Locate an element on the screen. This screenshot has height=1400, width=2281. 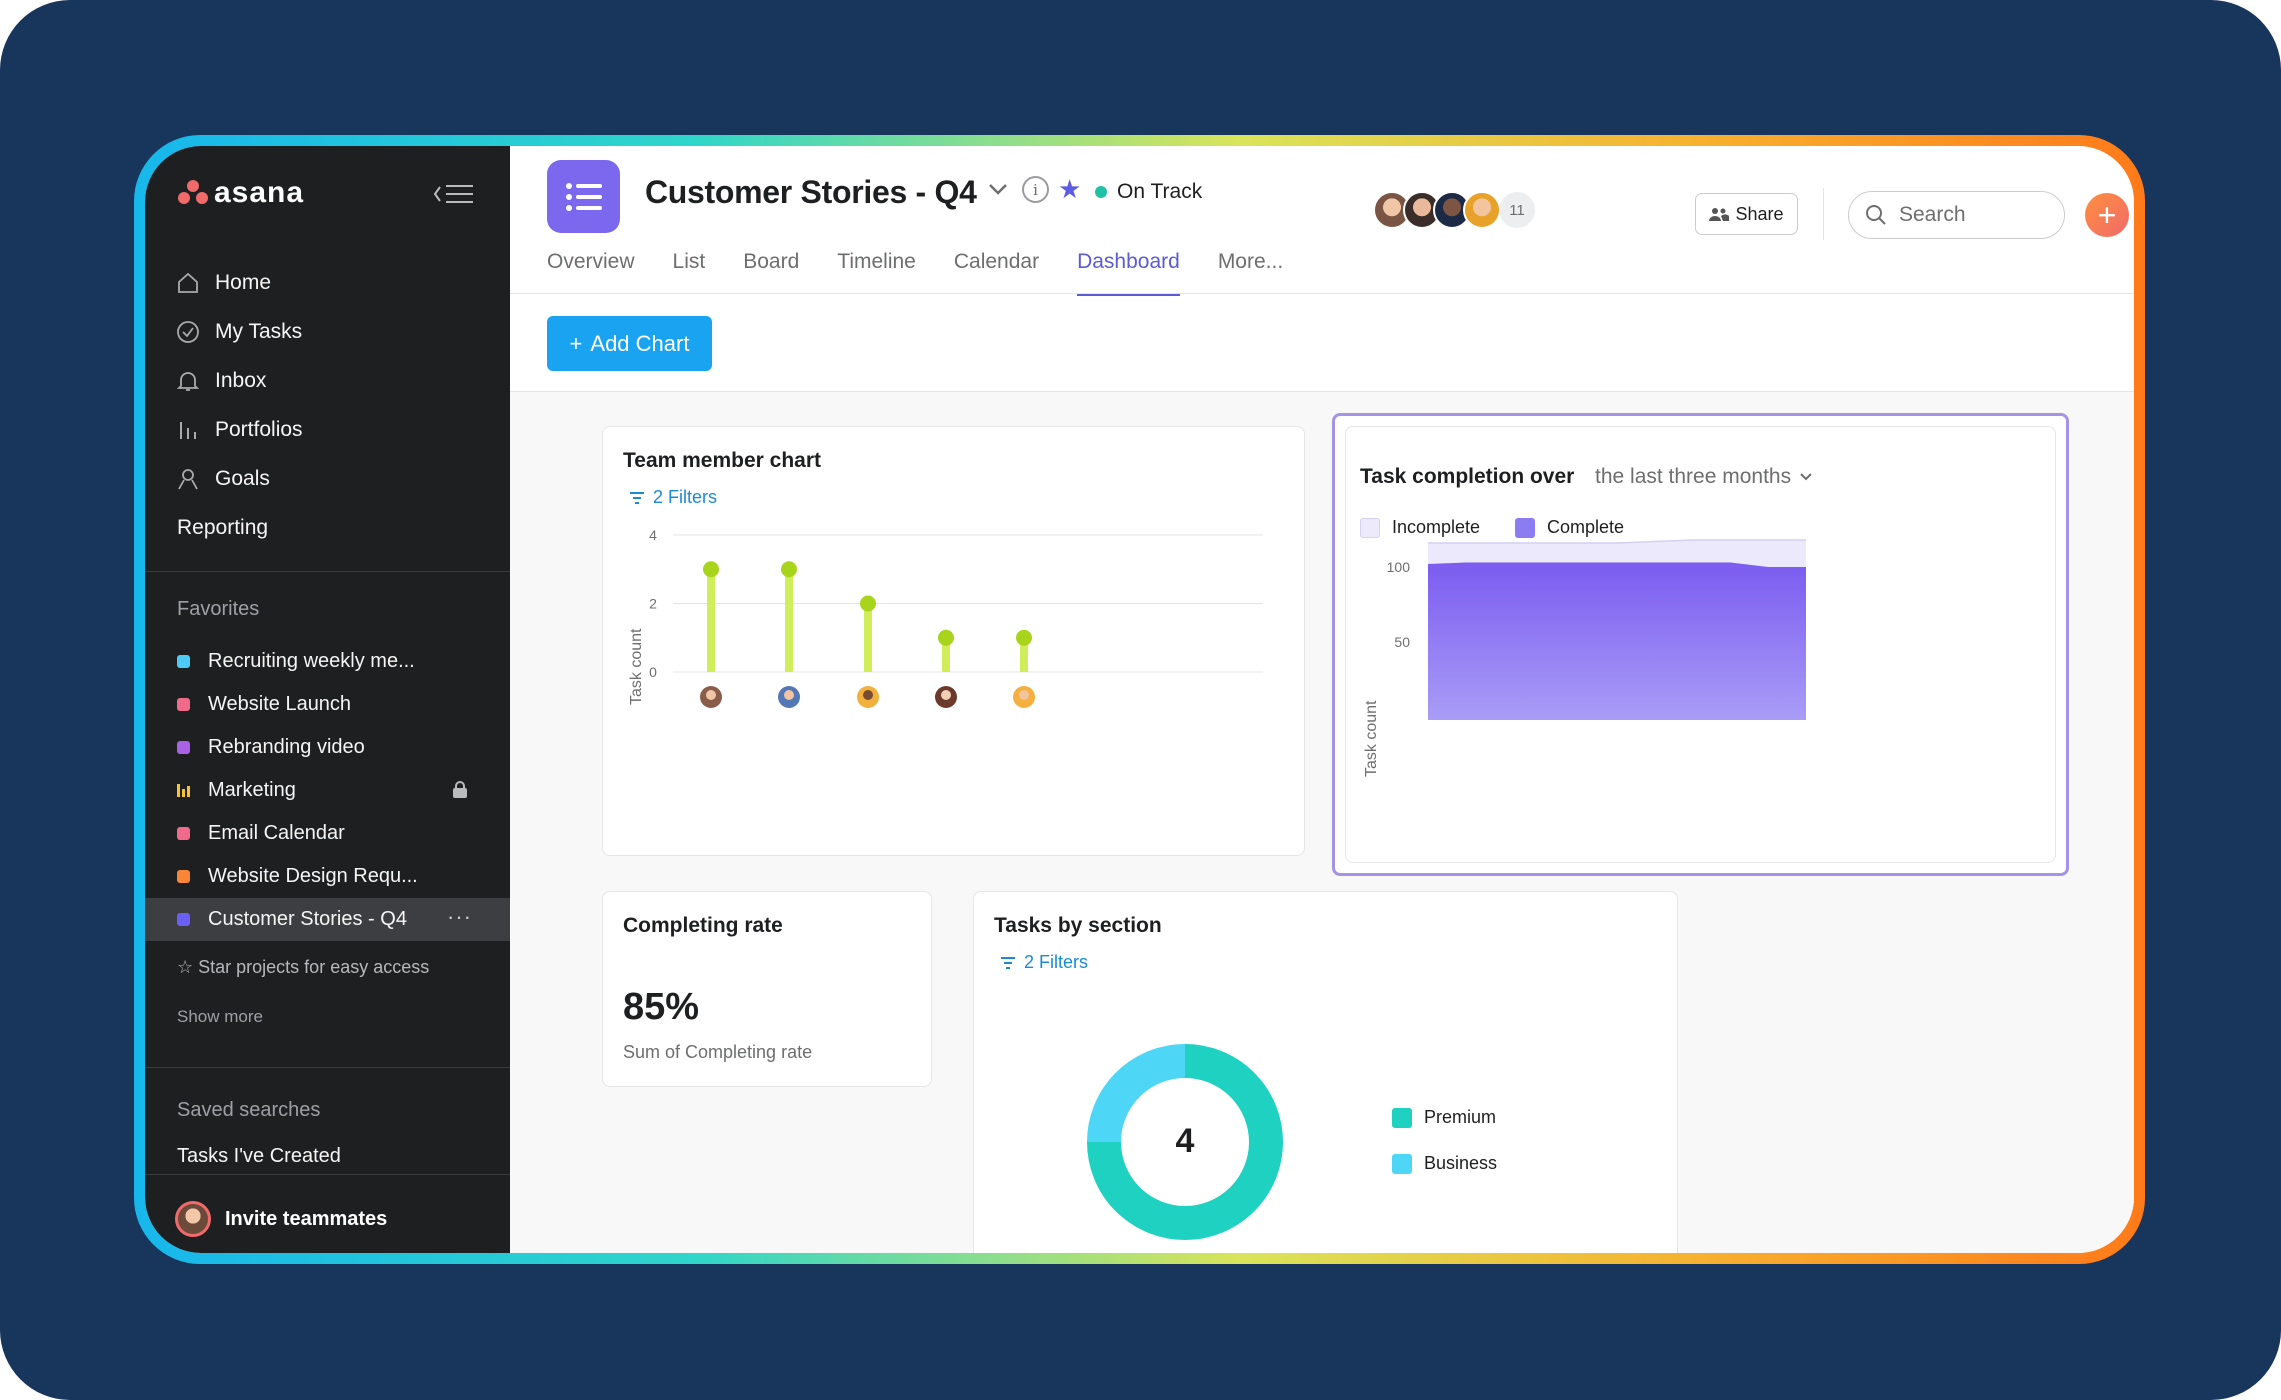
search-icon is located at coordinates (1876, 215).